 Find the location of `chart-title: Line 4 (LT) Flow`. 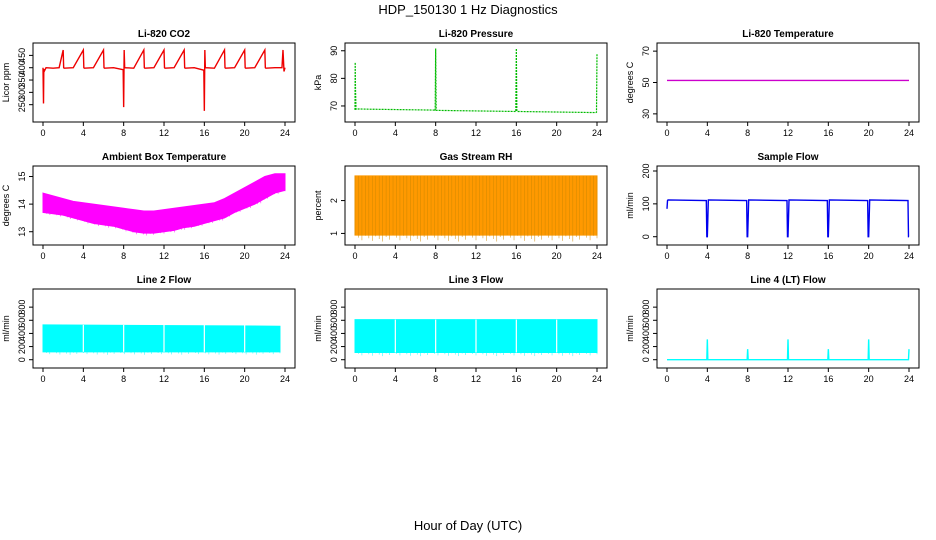

chart-title: Line 4 (LT) Flow is located at coordinates (788, 280).